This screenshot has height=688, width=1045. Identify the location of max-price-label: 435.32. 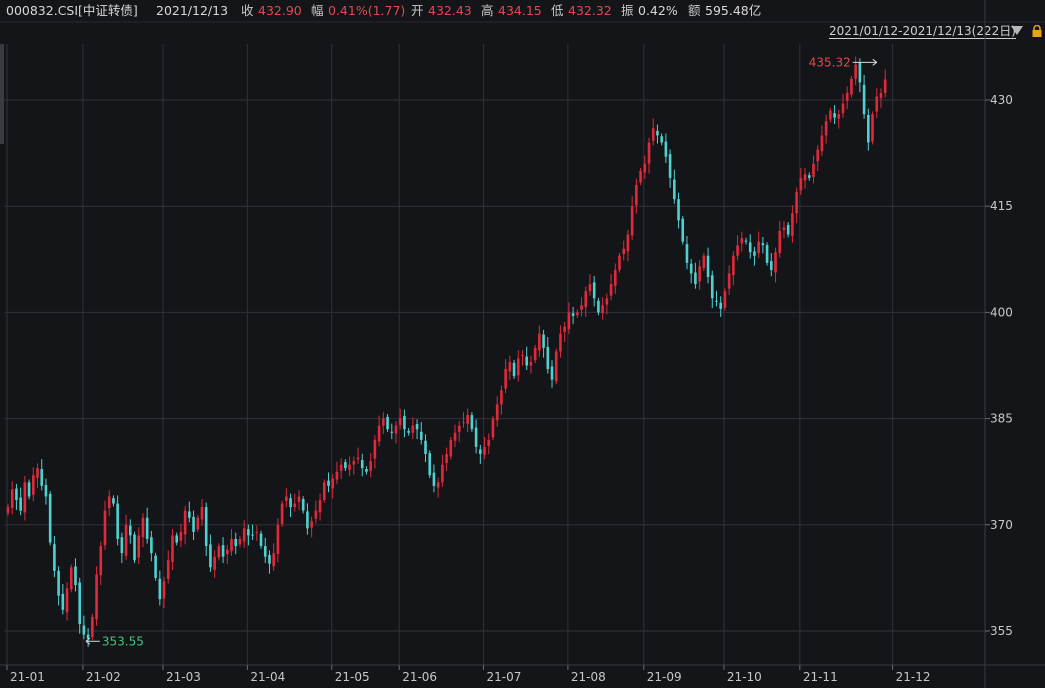
(830, 62).